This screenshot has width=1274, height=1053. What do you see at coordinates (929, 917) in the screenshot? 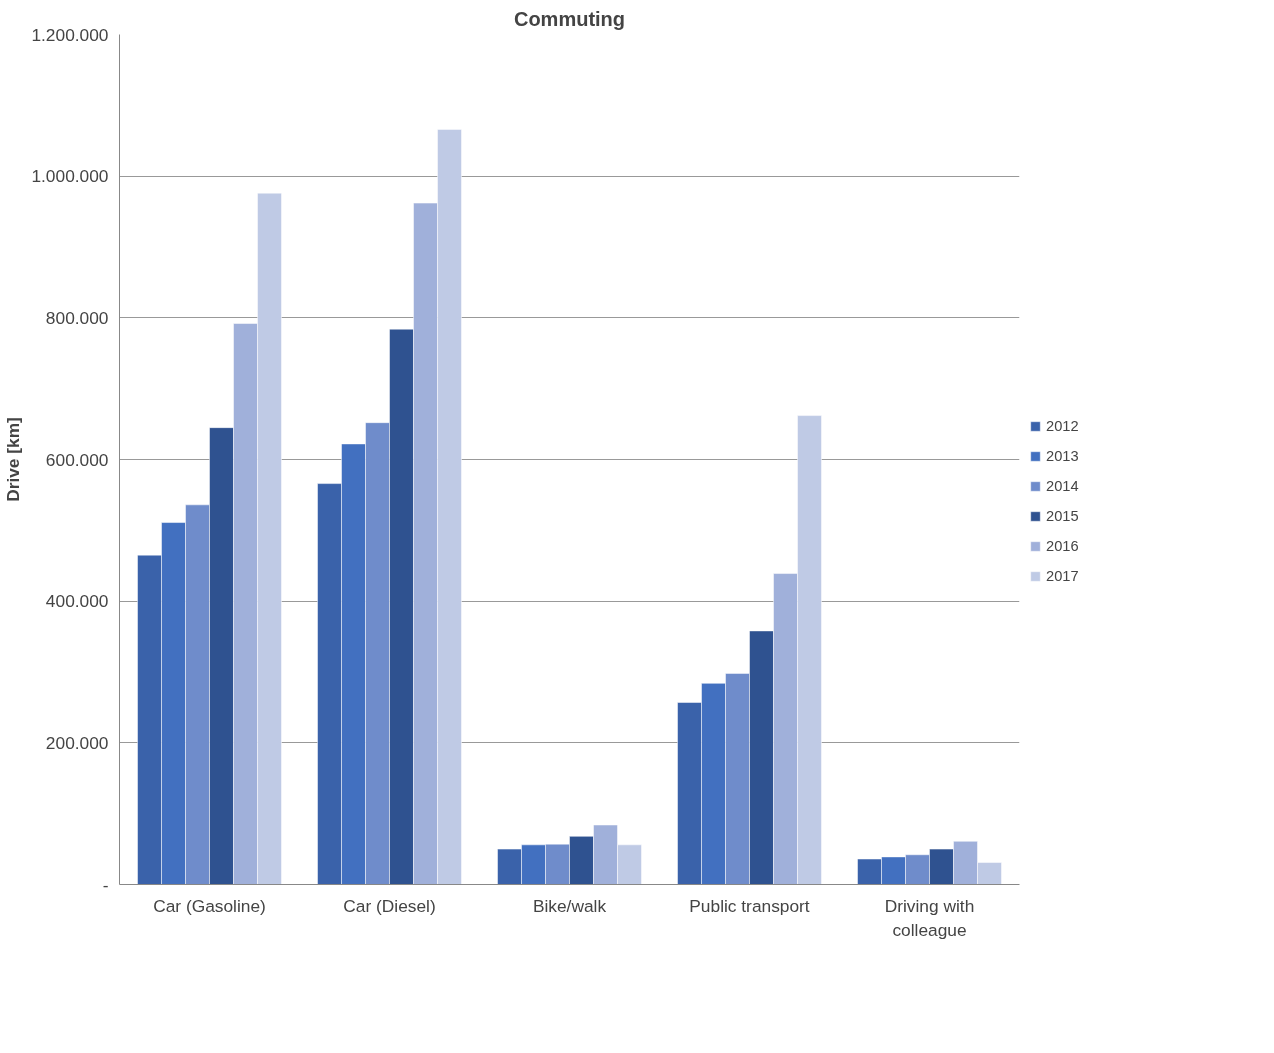
I see `x-tick-label: Driving with colleague` at bounding box center [929, 917].